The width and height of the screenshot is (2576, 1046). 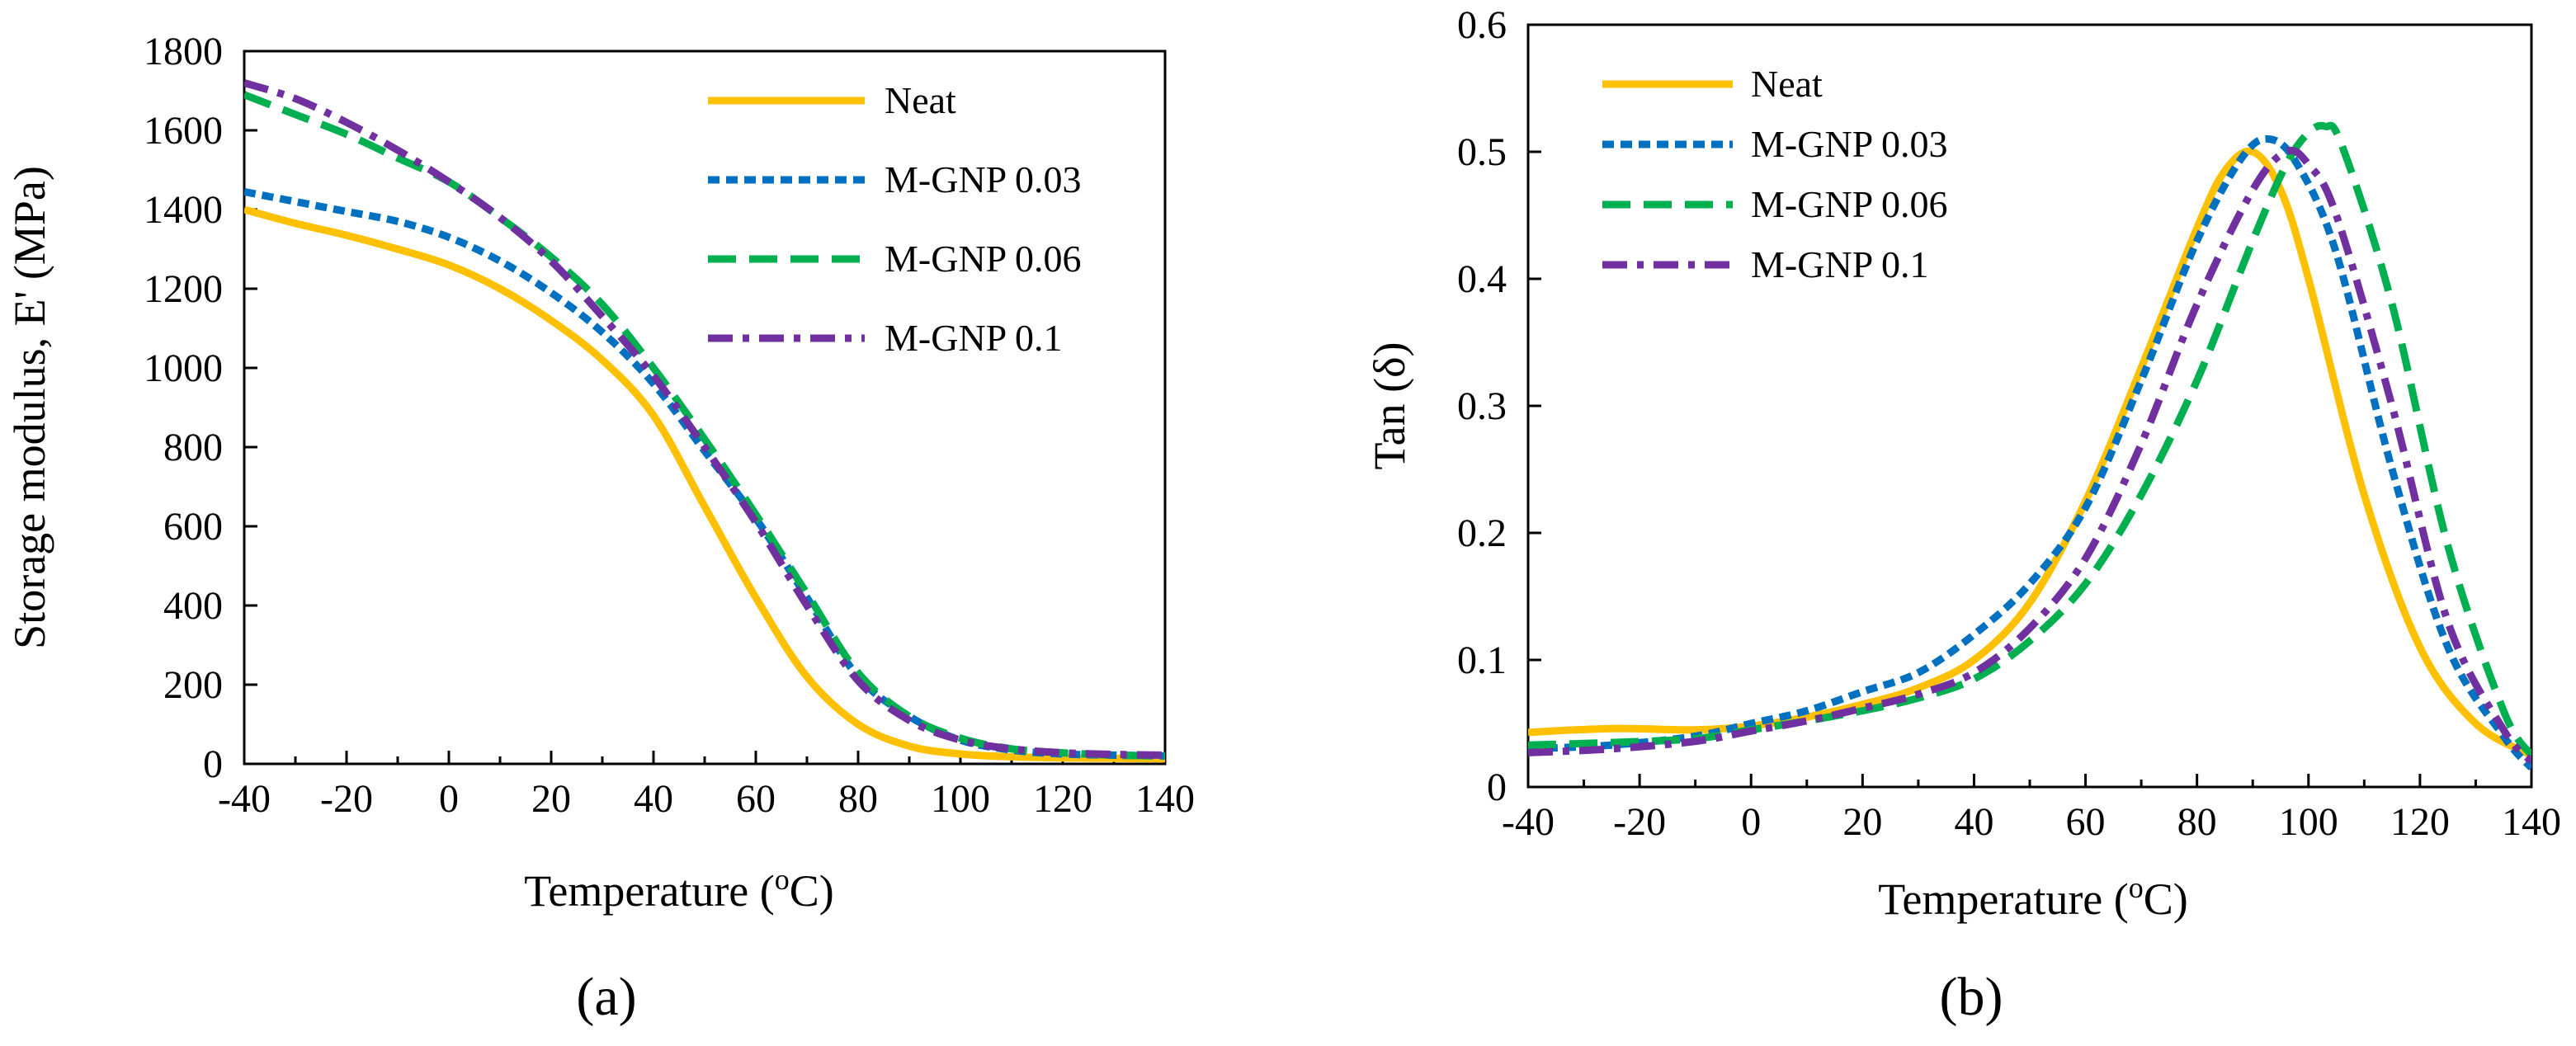 What do you see at coordinates (183, 289) in the screenshot?
I see `y-tick-label: 1200` at bounding box center [183, 289].